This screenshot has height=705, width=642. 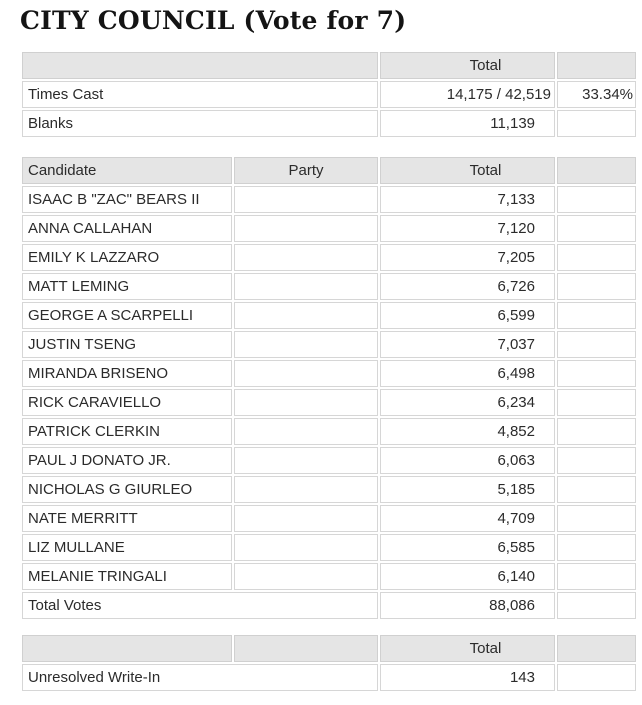 What do you see at coordinates (127, 431) in the screenshot?
I see `candidate-name-cell: PATRICK CLERKIN` at bounding box center [127, 431].